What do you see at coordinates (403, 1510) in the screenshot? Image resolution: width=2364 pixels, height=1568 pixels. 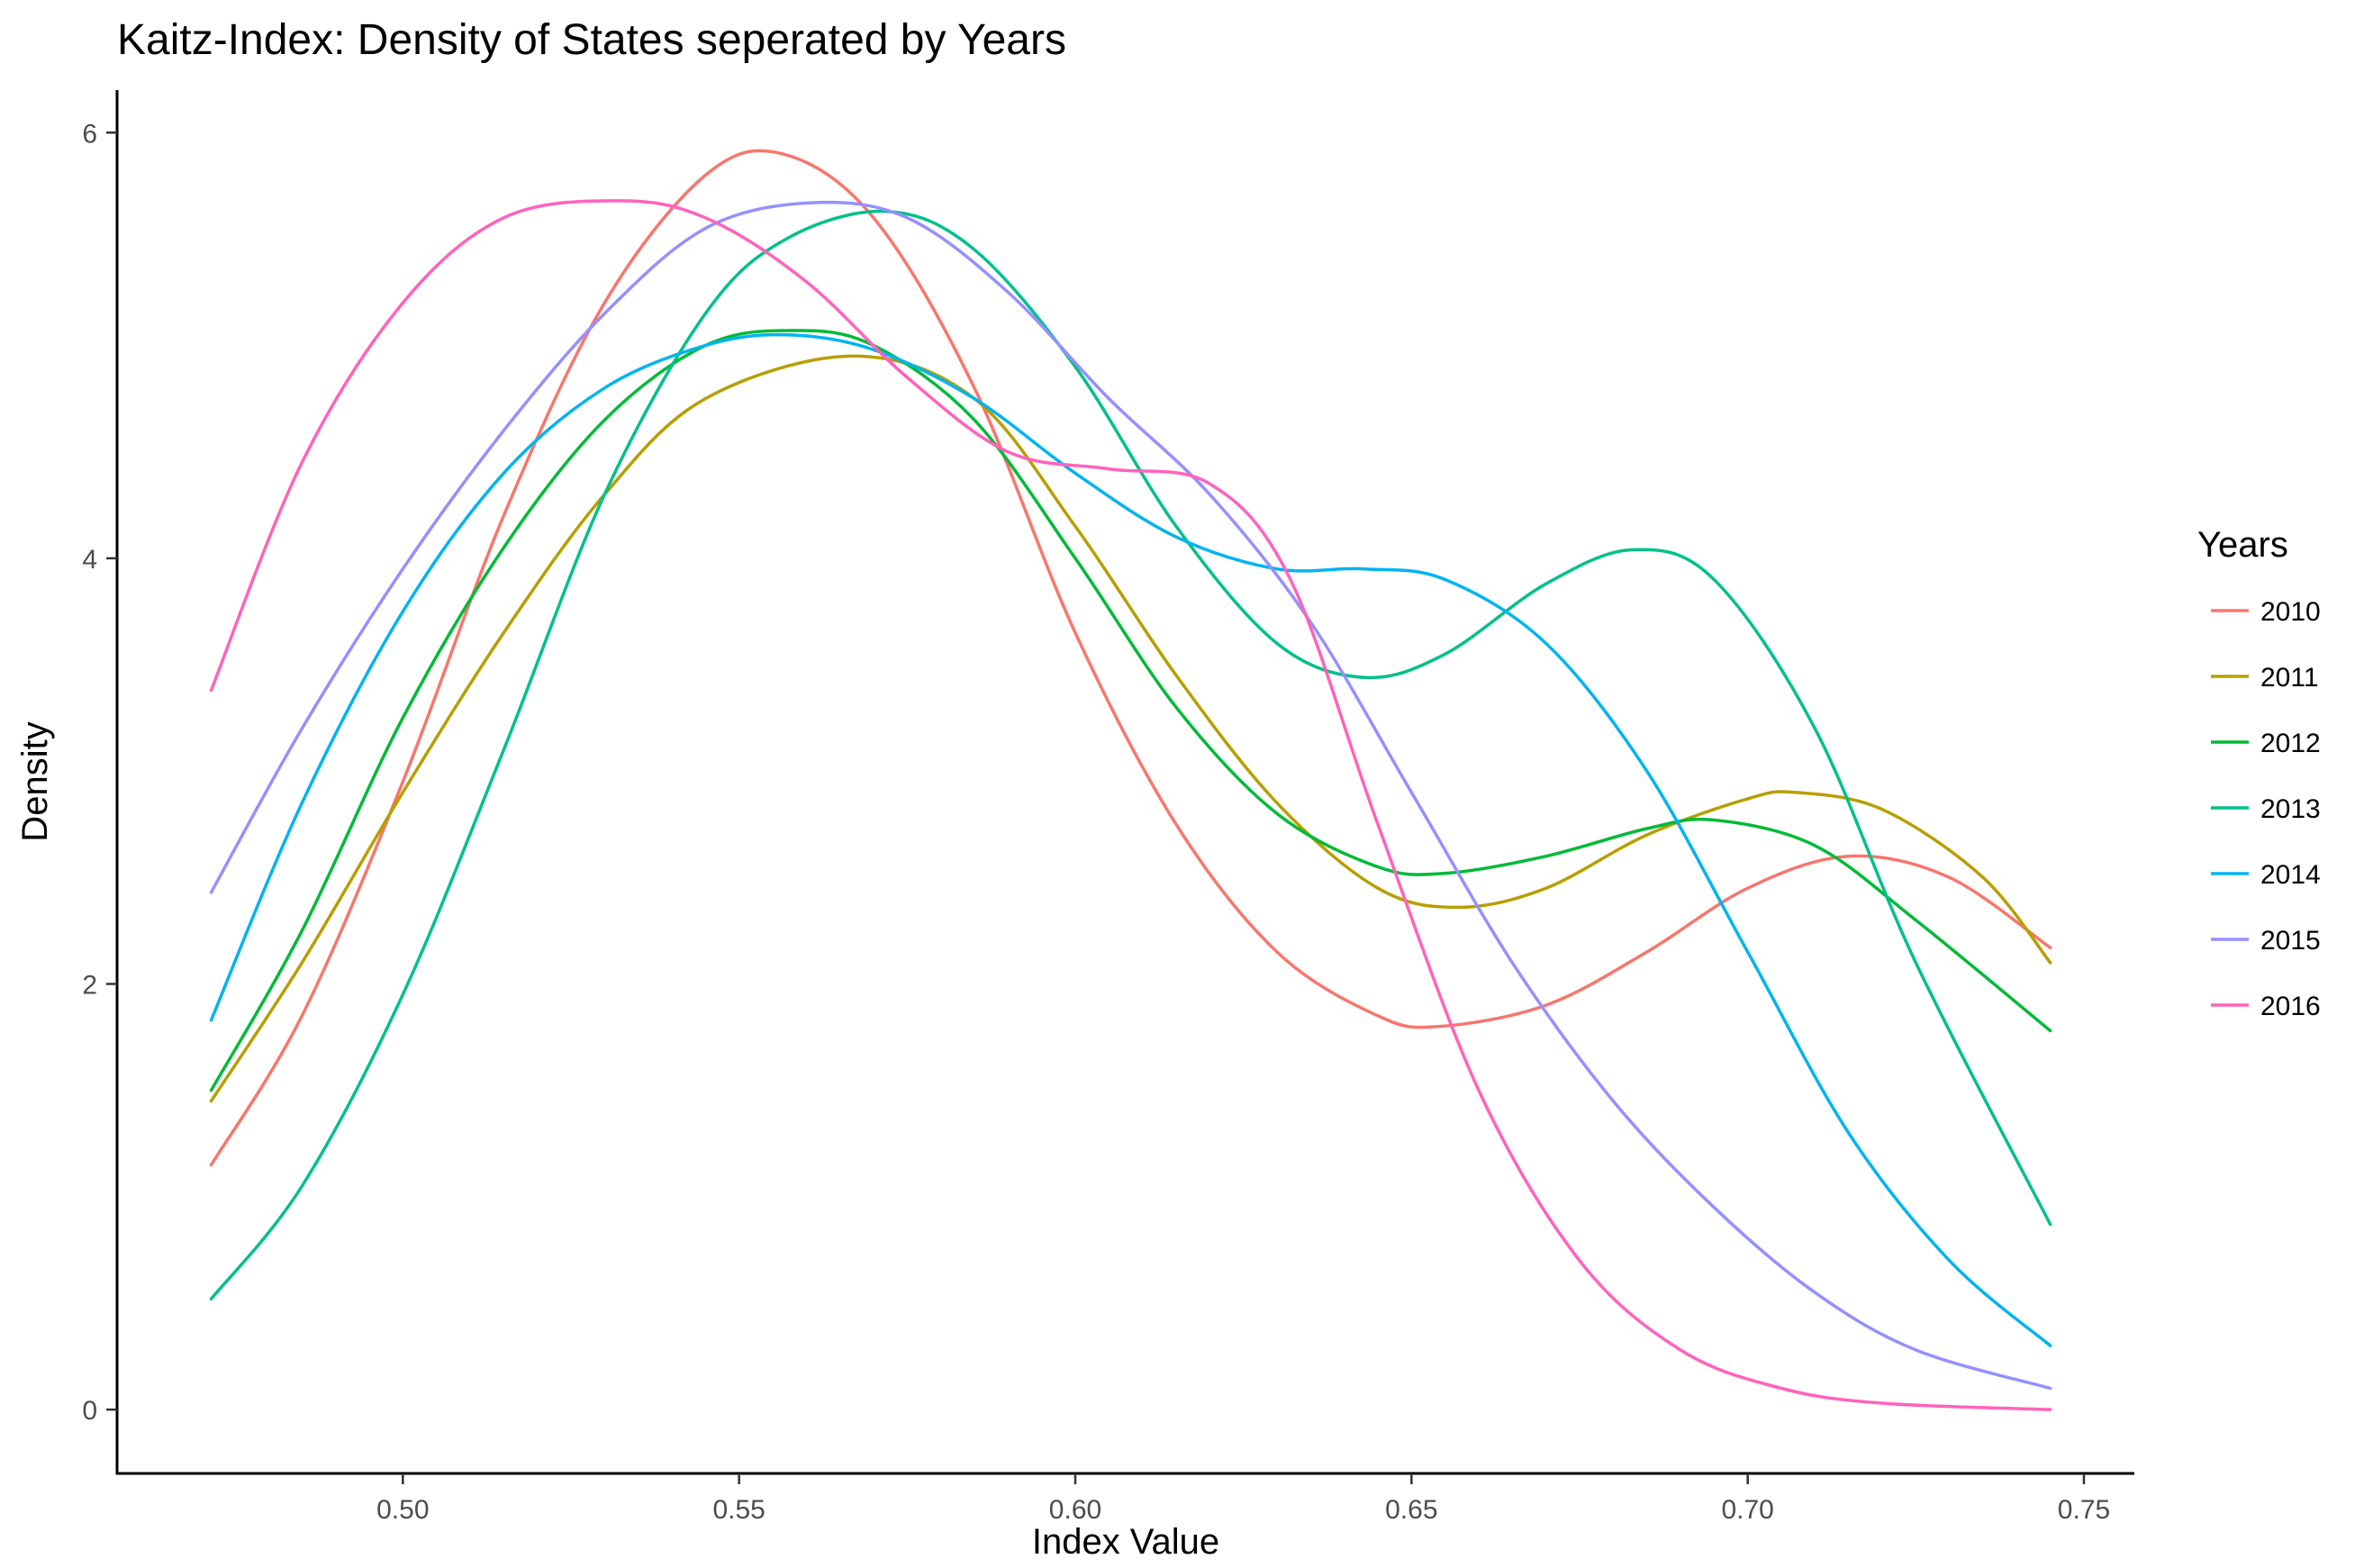 I see `x-tick-label: 0.50` at bounding box center [403, 1510].